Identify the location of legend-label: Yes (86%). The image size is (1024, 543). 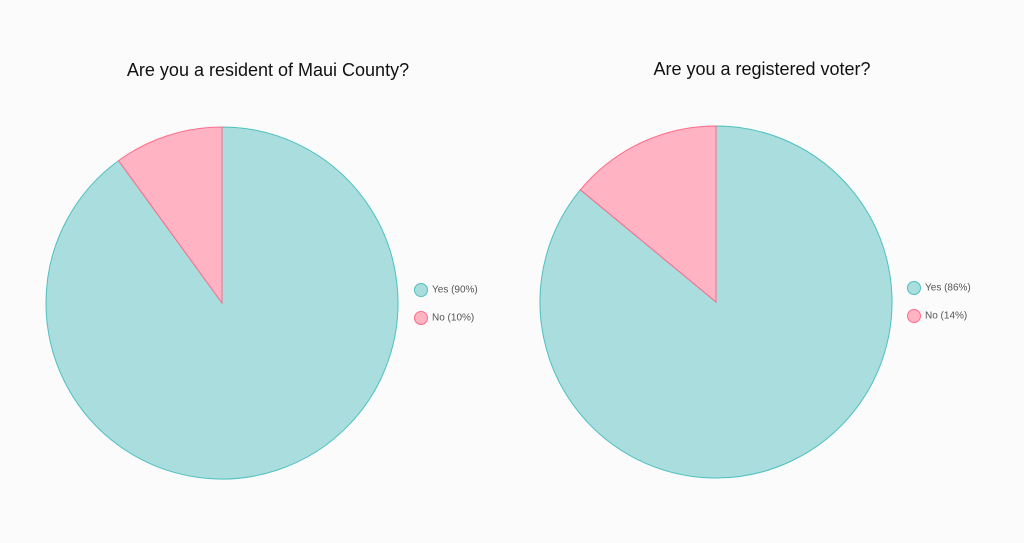
(948, 288).